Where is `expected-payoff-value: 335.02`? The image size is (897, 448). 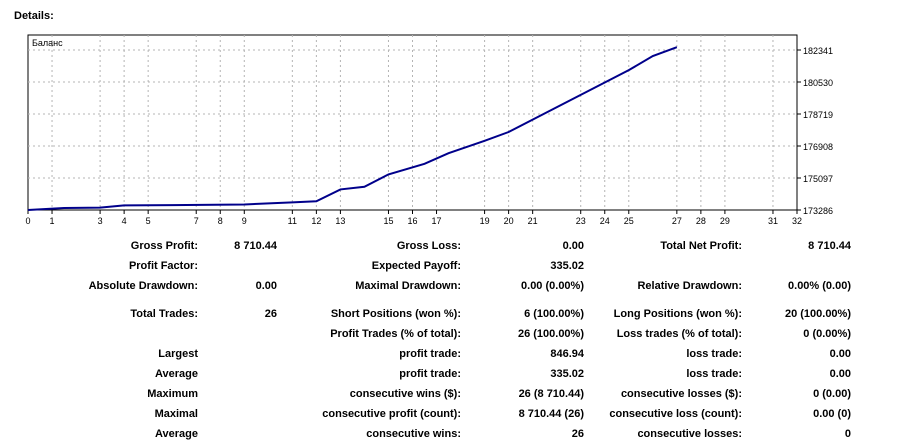
expected-payoff-value: 335.02 is located at coordinates (567, 266).